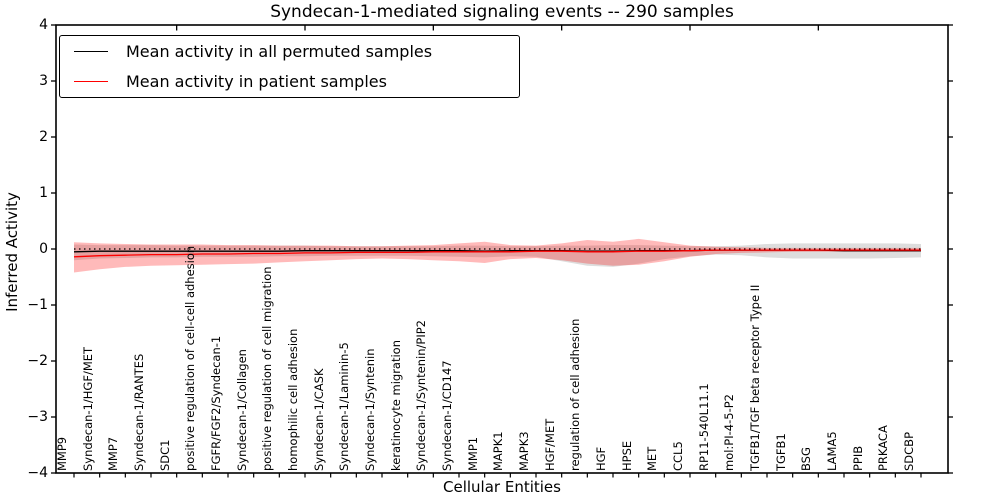 This screenshot has height=500, width=1000. Describe the element at coordinates (806, 459) in the screenshot. I see `x-tick-label: BSG` at that location.